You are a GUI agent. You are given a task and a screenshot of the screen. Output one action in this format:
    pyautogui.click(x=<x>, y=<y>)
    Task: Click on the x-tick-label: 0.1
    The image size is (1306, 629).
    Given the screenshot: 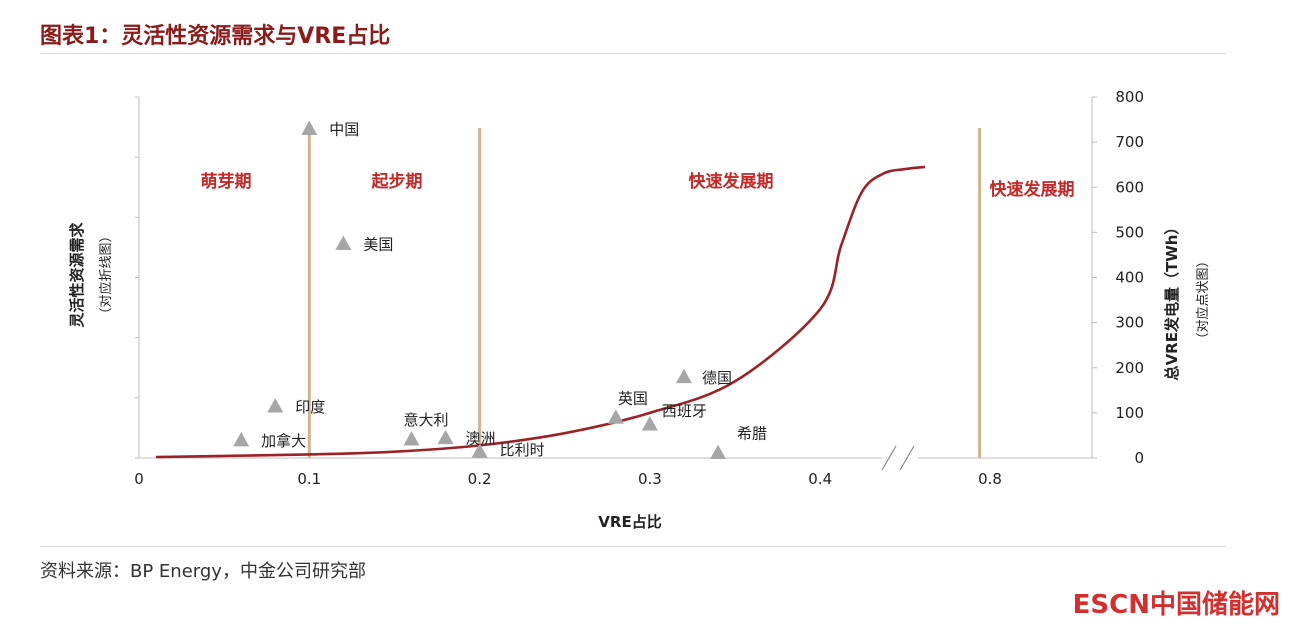 What is the action you would take?
    pyautogui.click(x=309, y=479)
    